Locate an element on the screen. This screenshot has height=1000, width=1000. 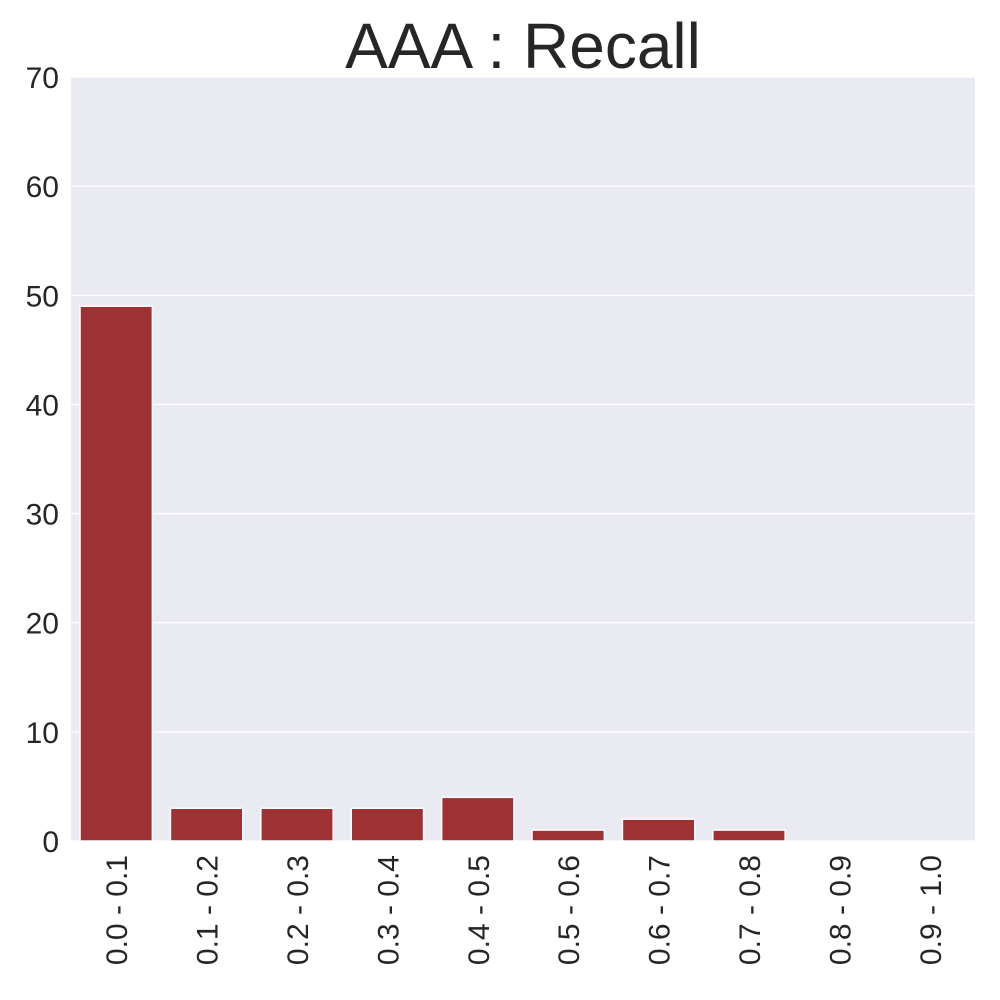
y-tick-label: 20 is located at coordinates (42, 624).